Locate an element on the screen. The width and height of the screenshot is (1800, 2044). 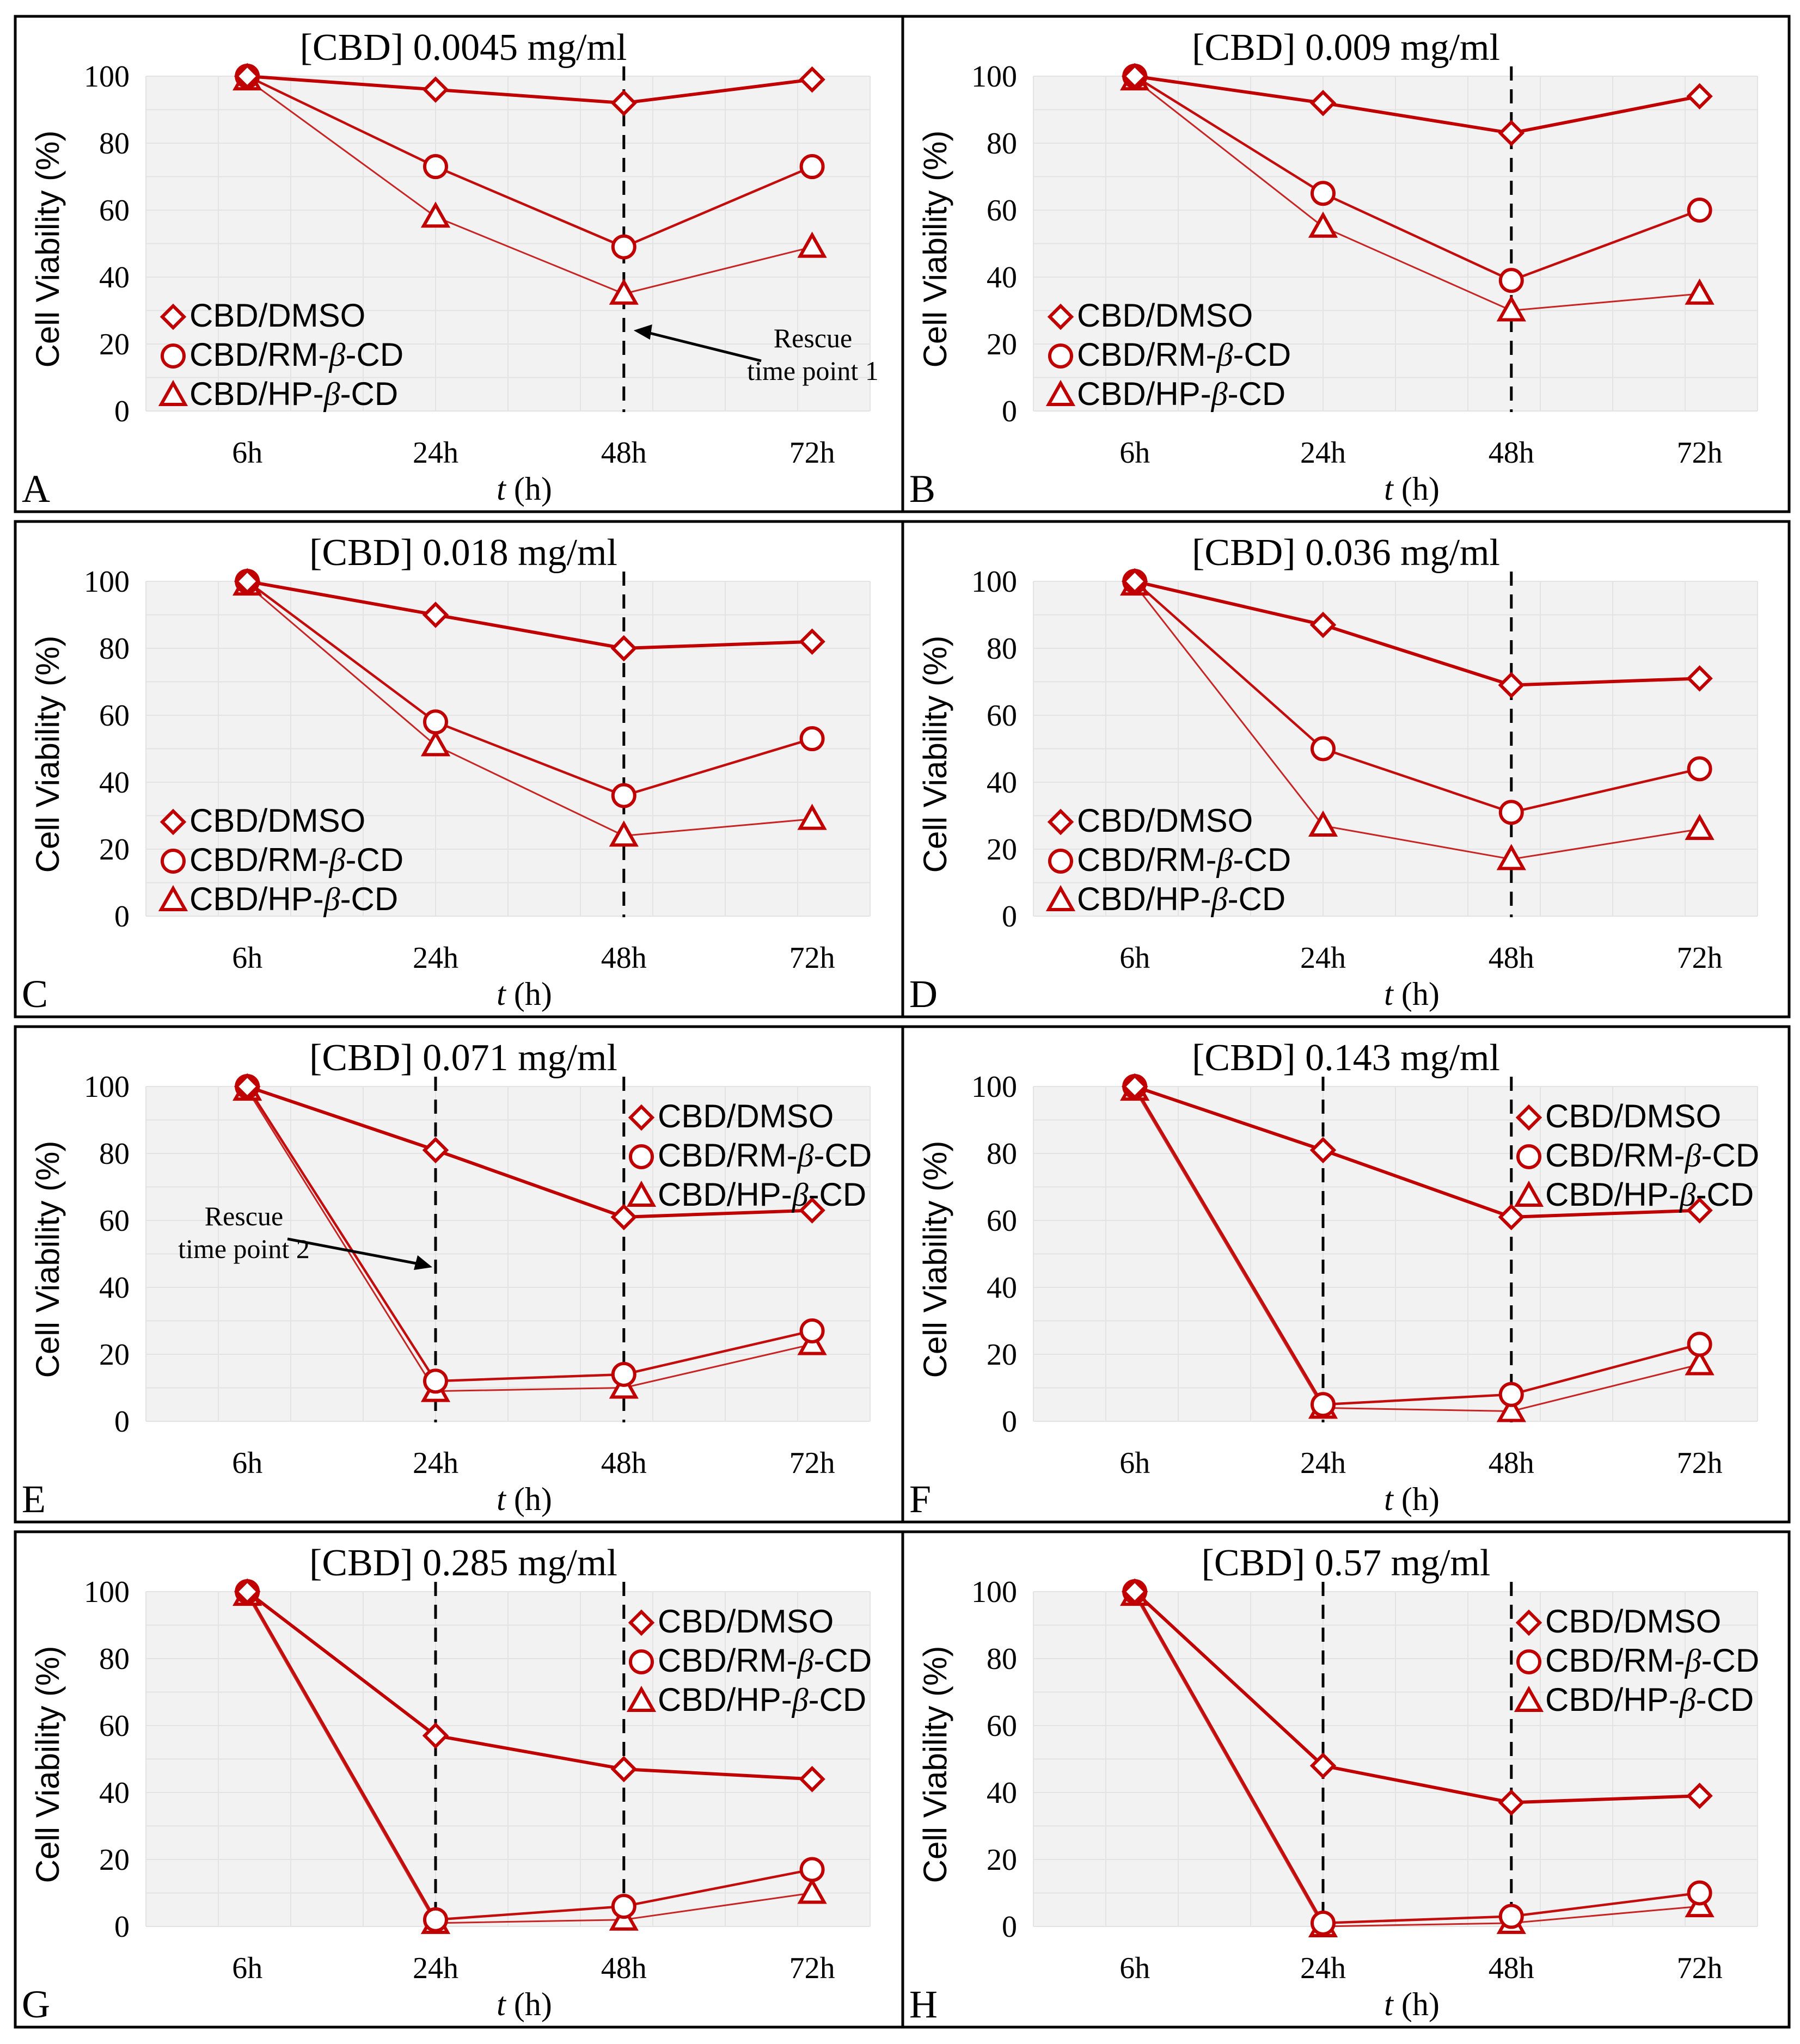
y-tick-label: 80 is located at coordinates (1002, 1154).